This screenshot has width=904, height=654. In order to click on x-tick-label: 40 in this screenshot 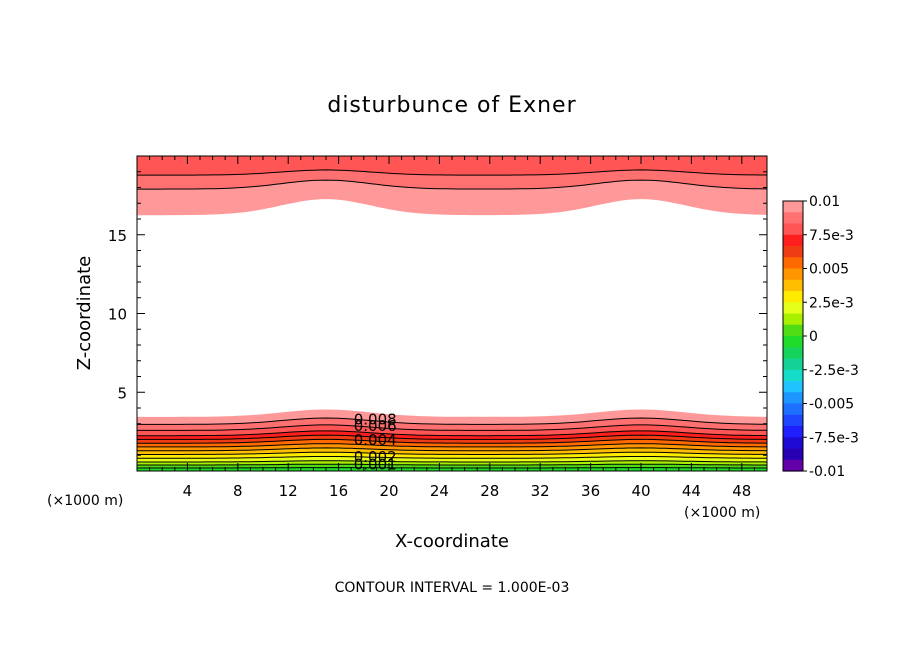, I will do `click(640, 491)`.